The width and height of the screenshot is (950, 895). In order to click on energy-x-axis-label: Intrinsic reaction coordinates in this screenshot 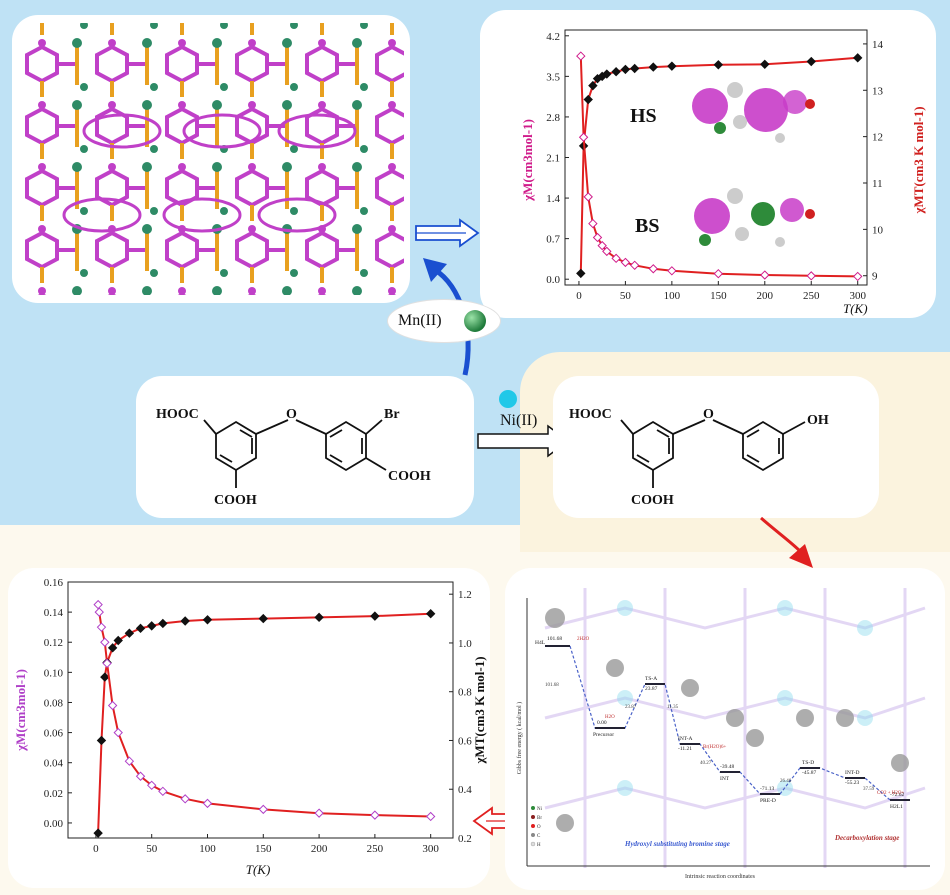, I will do `click(720, 877)`.